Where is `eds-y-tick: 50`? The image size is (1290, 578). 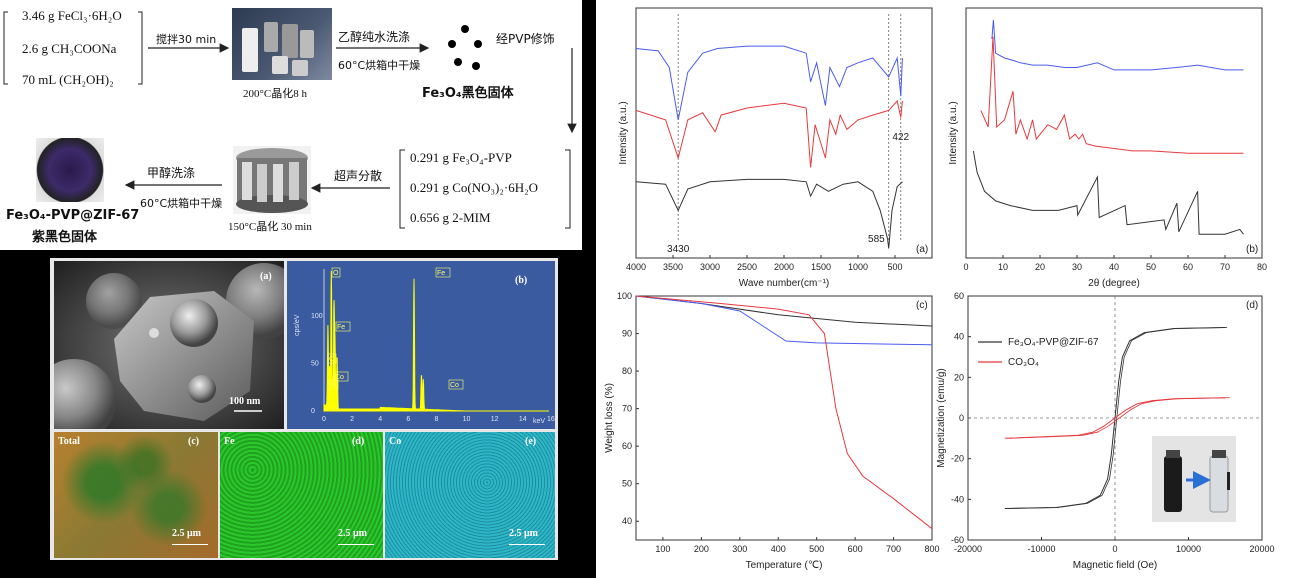
eds-y-tick: 50 is located at coordinates (315, 364).